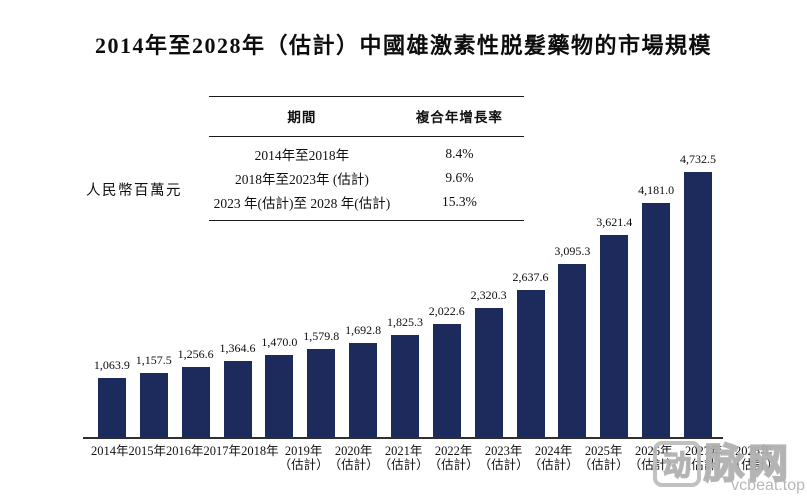 Image resolution: width=807 pixels, height=497 pixels. I want to click on bar-value-label: 4,181.0, so click(656, 190).